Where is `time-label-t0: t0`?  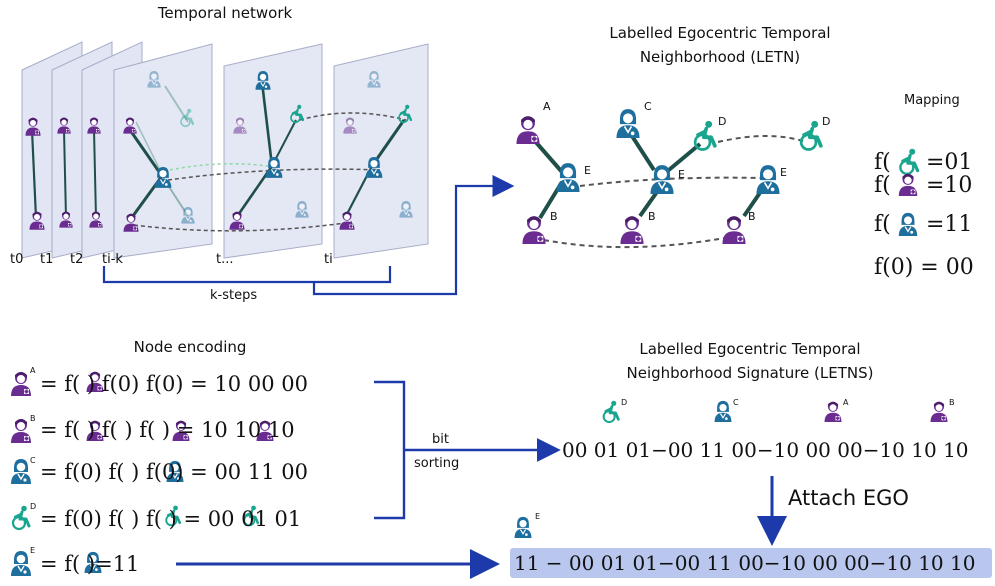
time-label-t0: t0 is located at coordinates (16, 259).